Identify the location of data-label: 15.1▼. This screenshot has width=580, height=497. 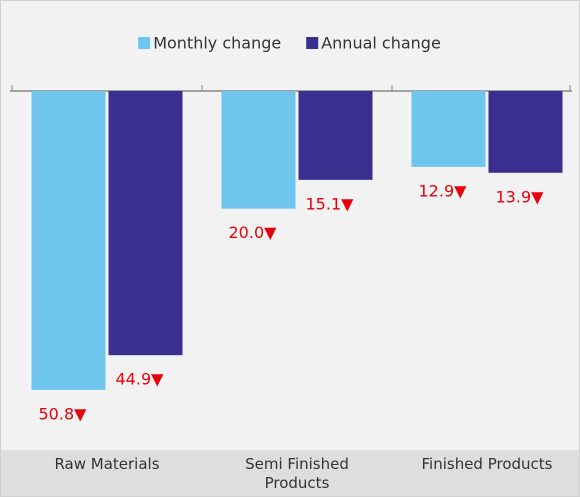
(330, 203).